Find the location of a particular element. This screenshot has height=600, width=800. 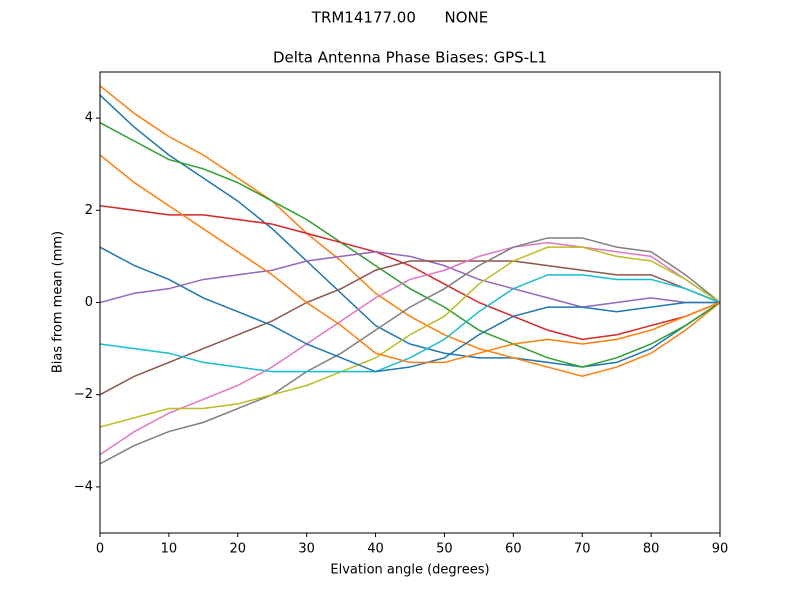

x-tick-label: 80 is located at coordinates (651, 549).